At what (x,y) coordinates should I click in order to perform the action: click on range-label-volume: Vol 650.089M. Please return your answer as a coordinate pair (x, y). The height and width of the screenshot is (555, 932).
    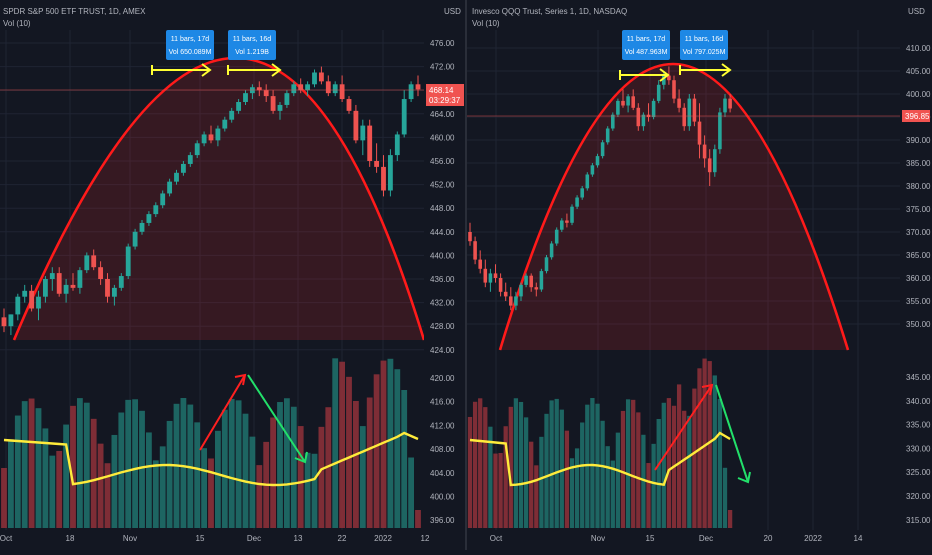
    Looking at the image, I should click on (190, 52).